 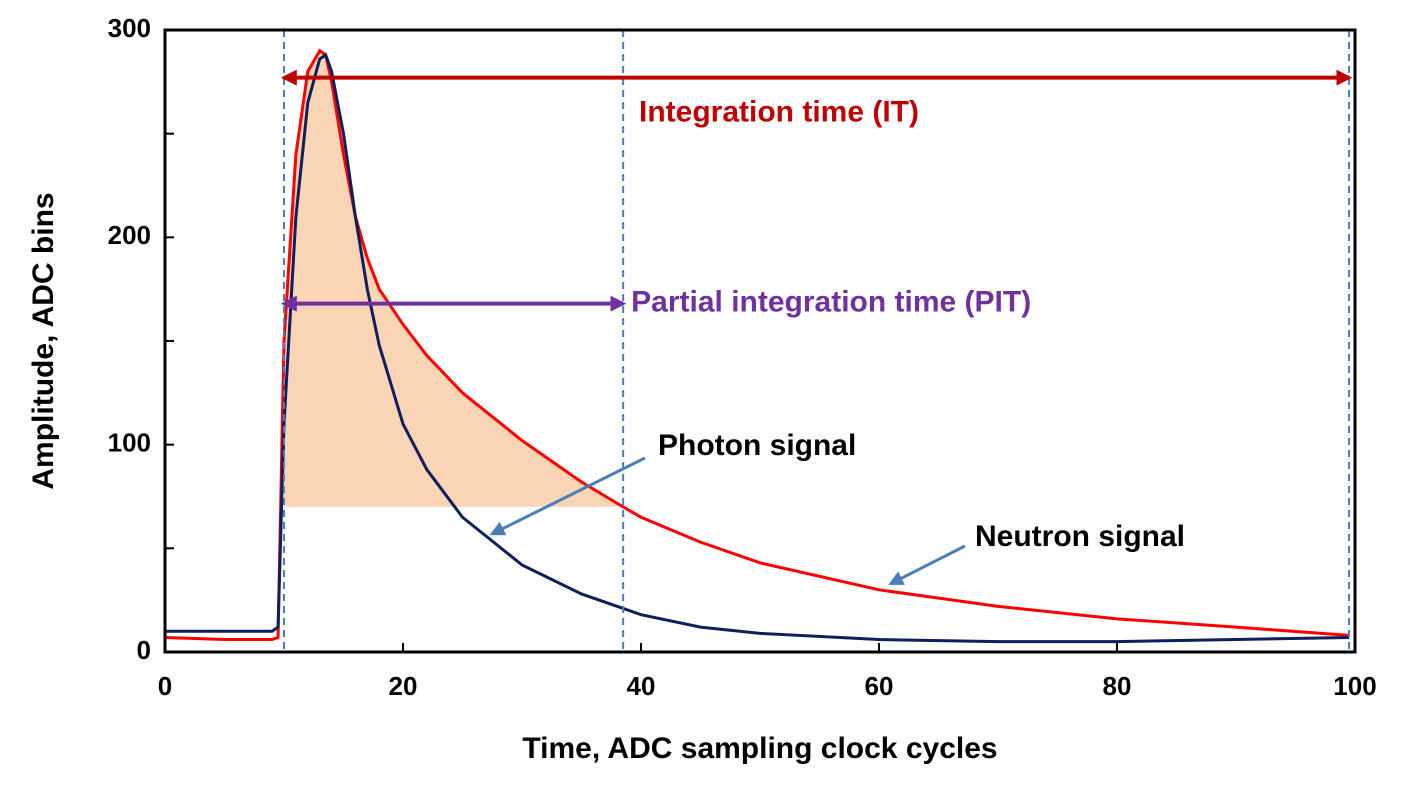 I want to click on y-axis-label: Amplitude, ADC bins, so click(x=43, y=340).